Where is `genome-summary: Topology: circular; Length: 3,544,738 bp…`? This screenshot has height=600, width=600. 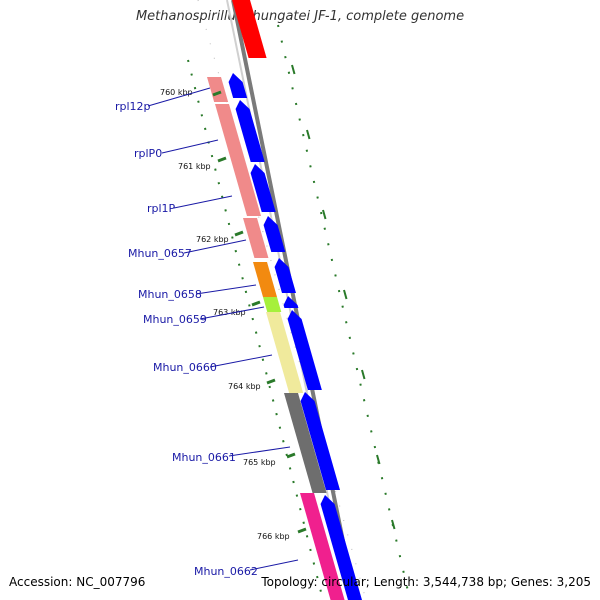
genome-summary: Topology: circular; Length: 3,544,738 bp… is located at coordinates (426, 582).